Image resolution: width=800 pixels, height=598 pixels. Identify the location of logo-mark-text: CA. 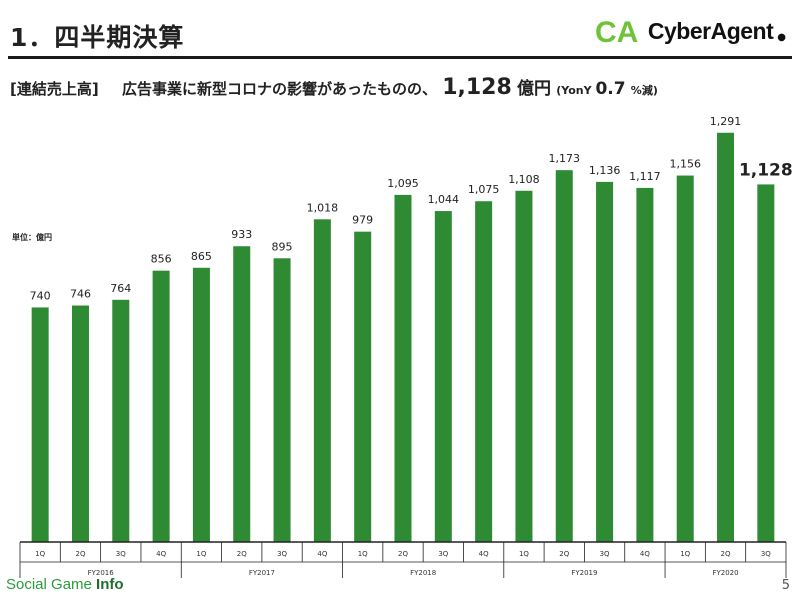
(616, 32).